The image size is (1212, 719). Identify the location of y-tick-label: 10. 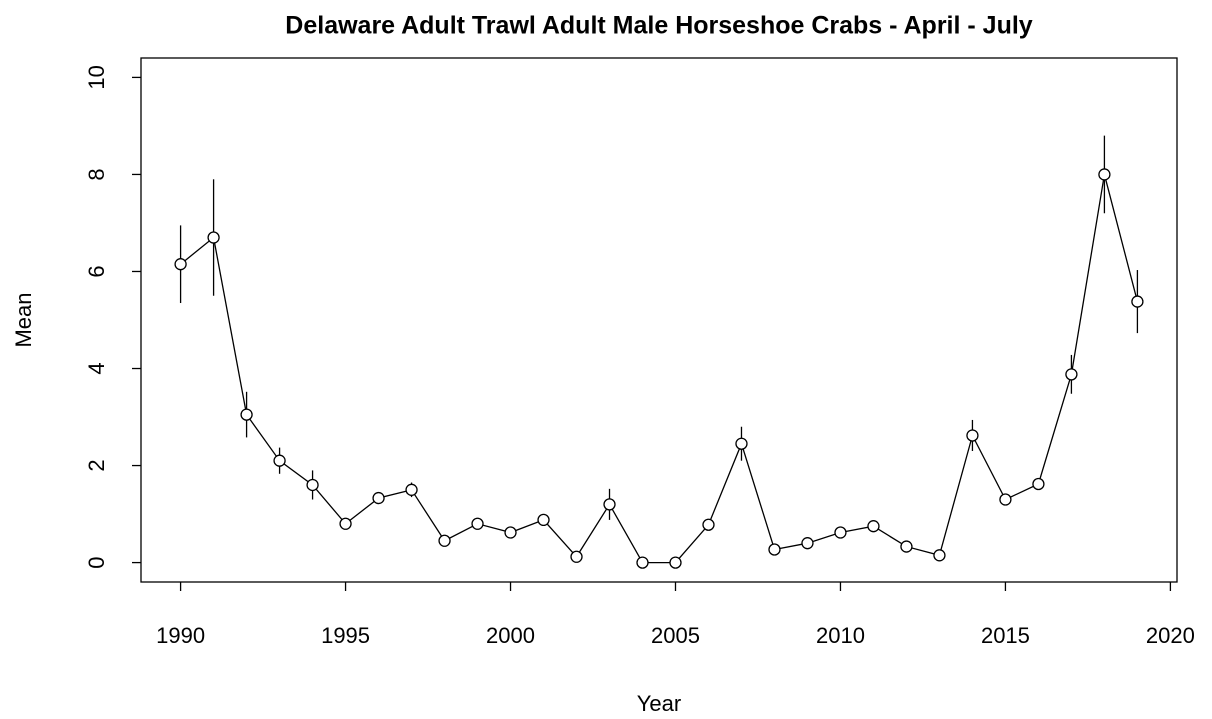
(96, 77).